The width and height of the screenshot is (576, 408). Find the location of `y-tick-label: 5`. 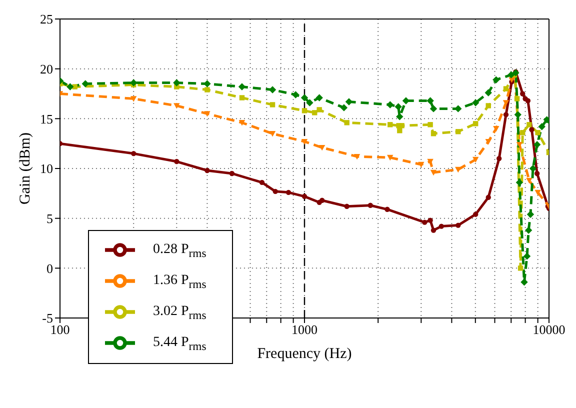

y-tick-label: 5 is located at coordinates (49, 218).